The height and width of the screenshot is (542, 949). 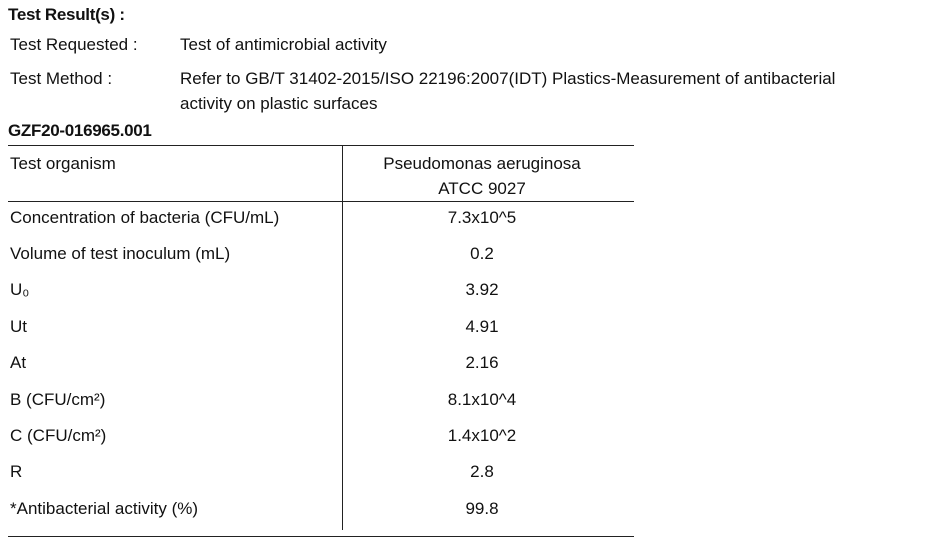 What do you see at coordinates (482, 188) in the screenshot?
I see `header-organism-strain: ATCC 9027` at bounding box center [482, 188].